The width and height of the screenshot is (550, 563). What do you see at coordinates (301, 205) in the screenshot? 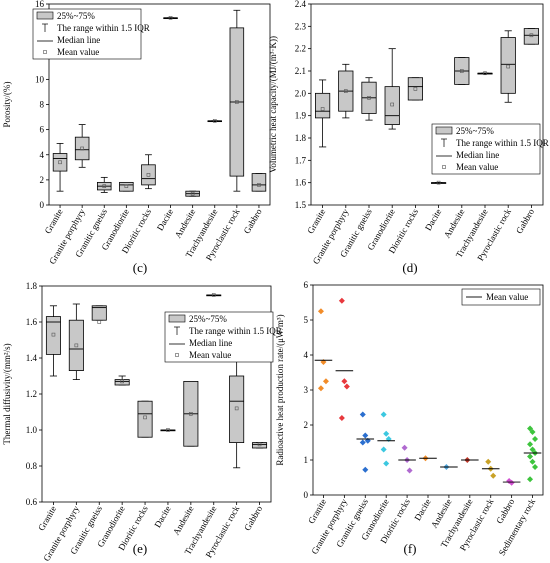
I see `y-tick-label: 1.5` at bounding box center [301, 205].